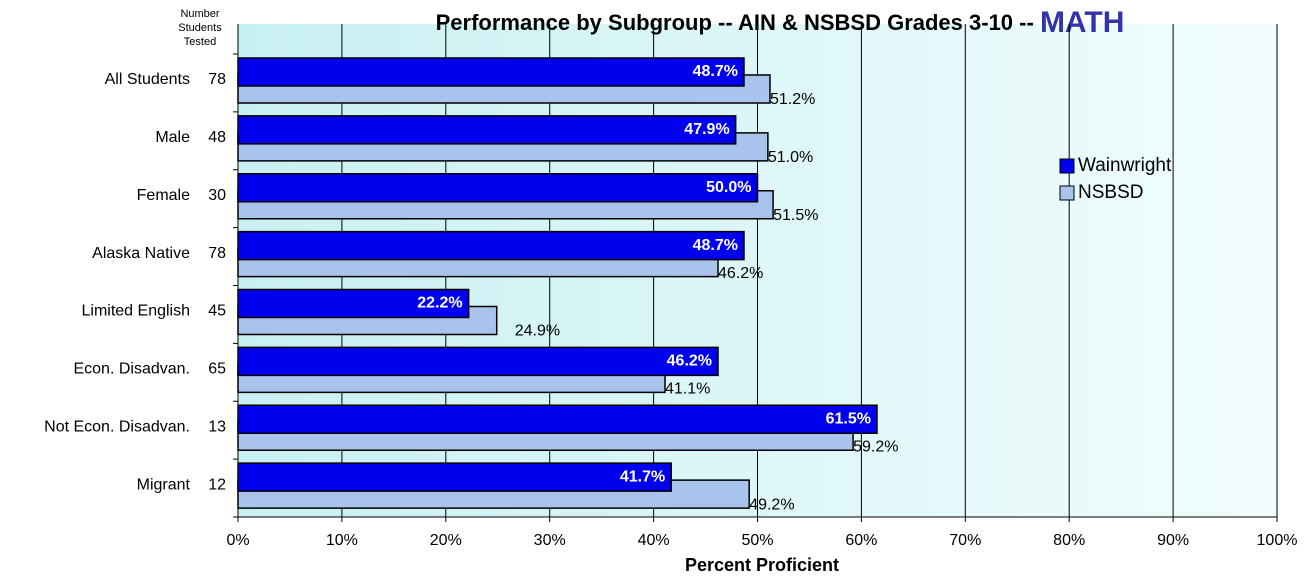 The height and width of the screenshot is (579, 1310). What do you see at coordinates (1069, 540) in the screenshot?
I see `x-tick-label: 80%` at bounding box center [1069, 540].